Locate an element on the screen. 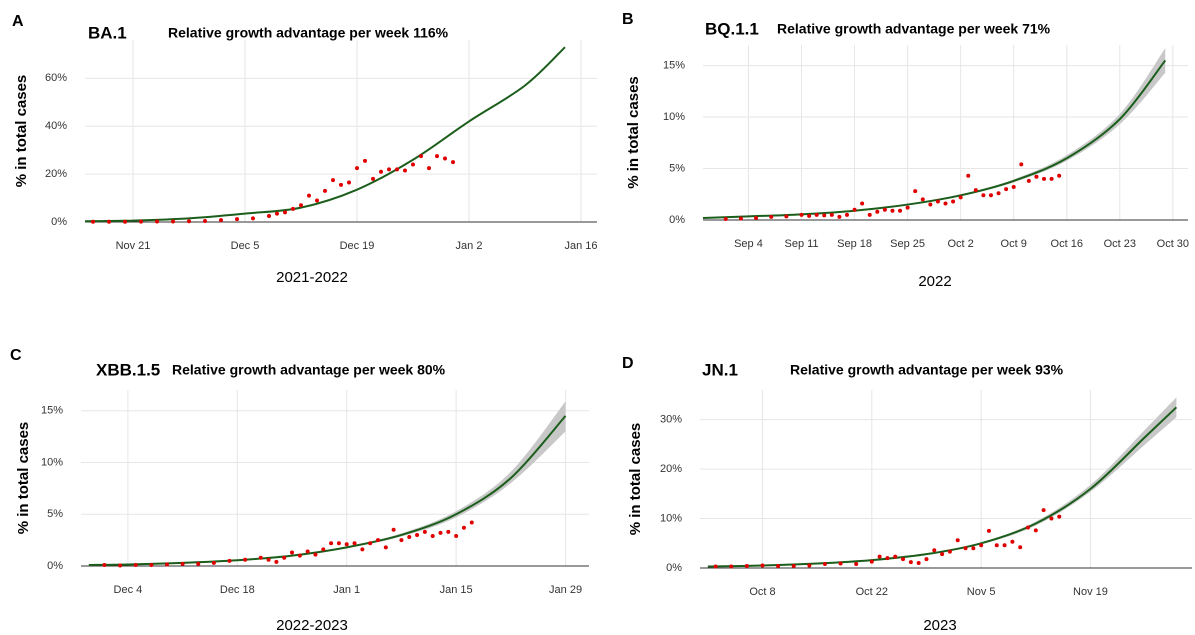  x-tick-label: Sep 11 is located at coordinates (801, 244).